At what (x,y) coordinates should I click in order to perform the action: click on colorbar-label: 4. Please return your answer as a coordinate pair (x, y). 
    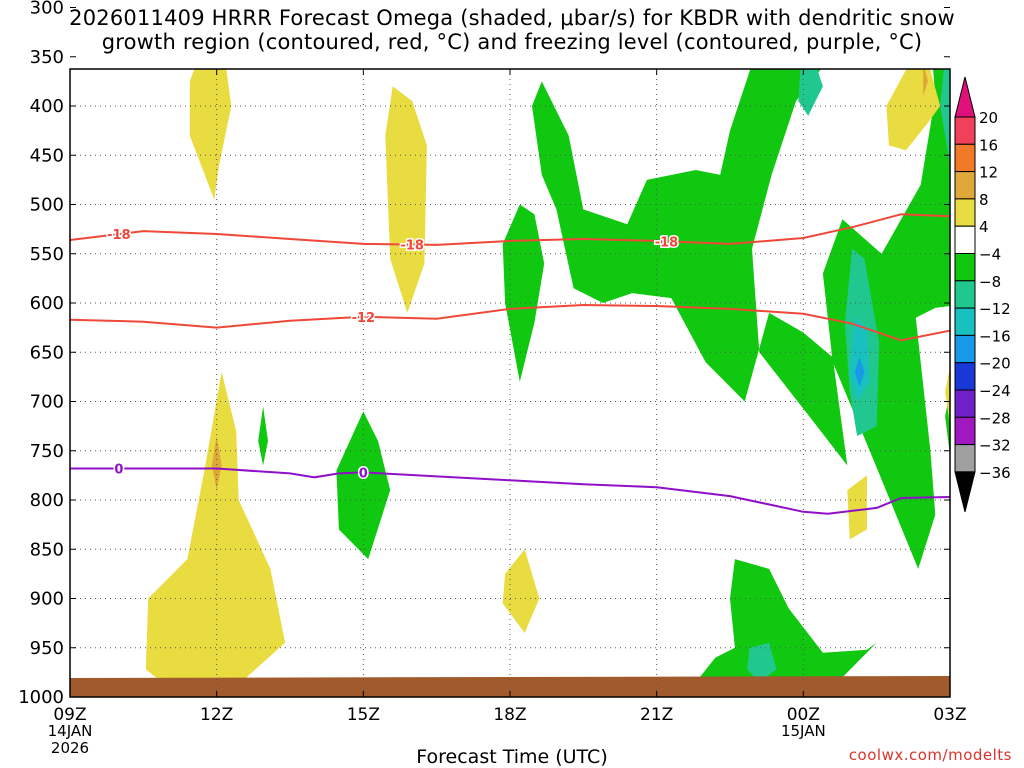
    Looking at the image, I should click on (984, 227).